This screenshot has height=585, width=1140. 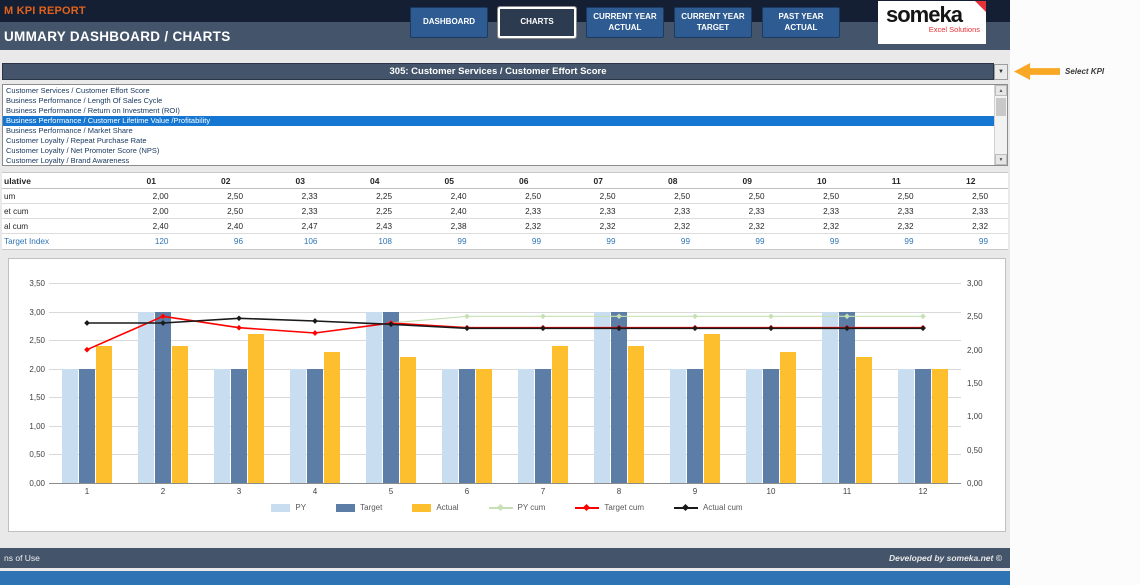 I want to click on legend-item-actual: Actual, so click(x=435, y=507).